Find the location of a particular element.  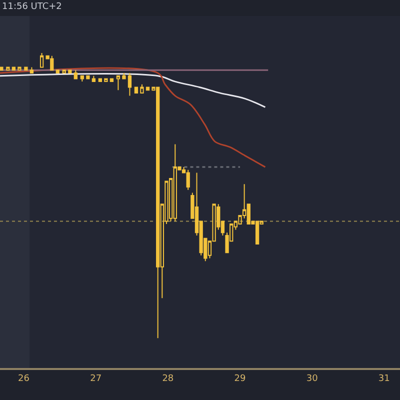

x-tick-label: 29 is located at coordinates (240, 379).